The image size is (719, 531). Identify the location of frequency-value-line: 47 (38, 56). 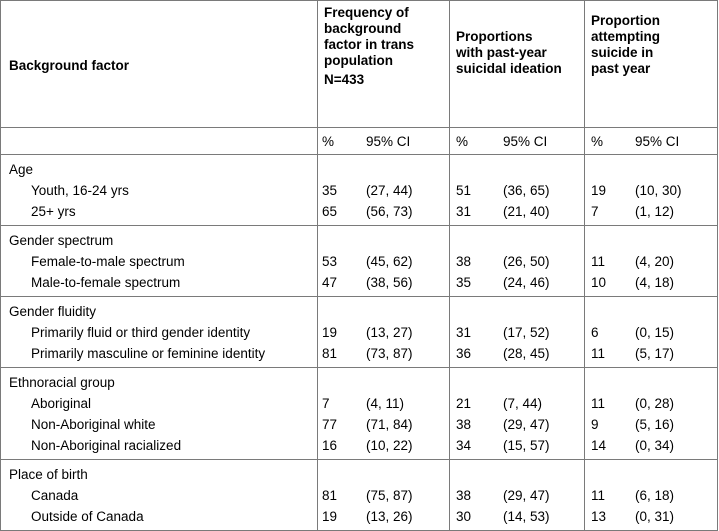
(383, 282).